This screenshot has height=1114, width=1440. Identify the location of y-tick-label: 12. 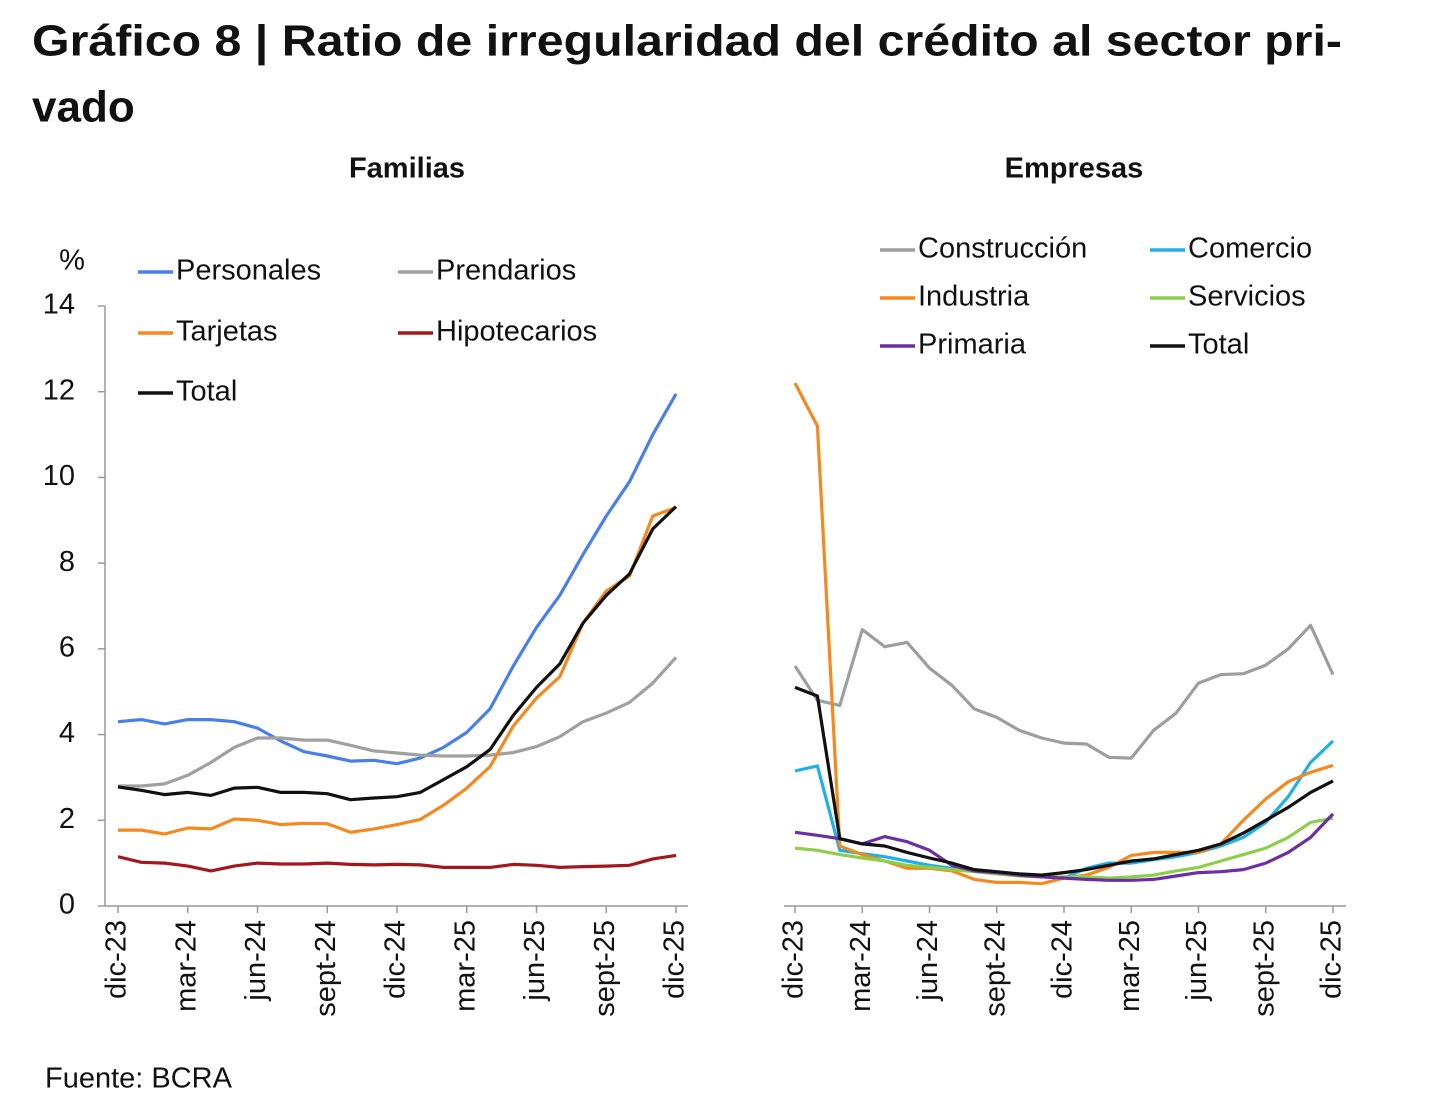
(59, 390).